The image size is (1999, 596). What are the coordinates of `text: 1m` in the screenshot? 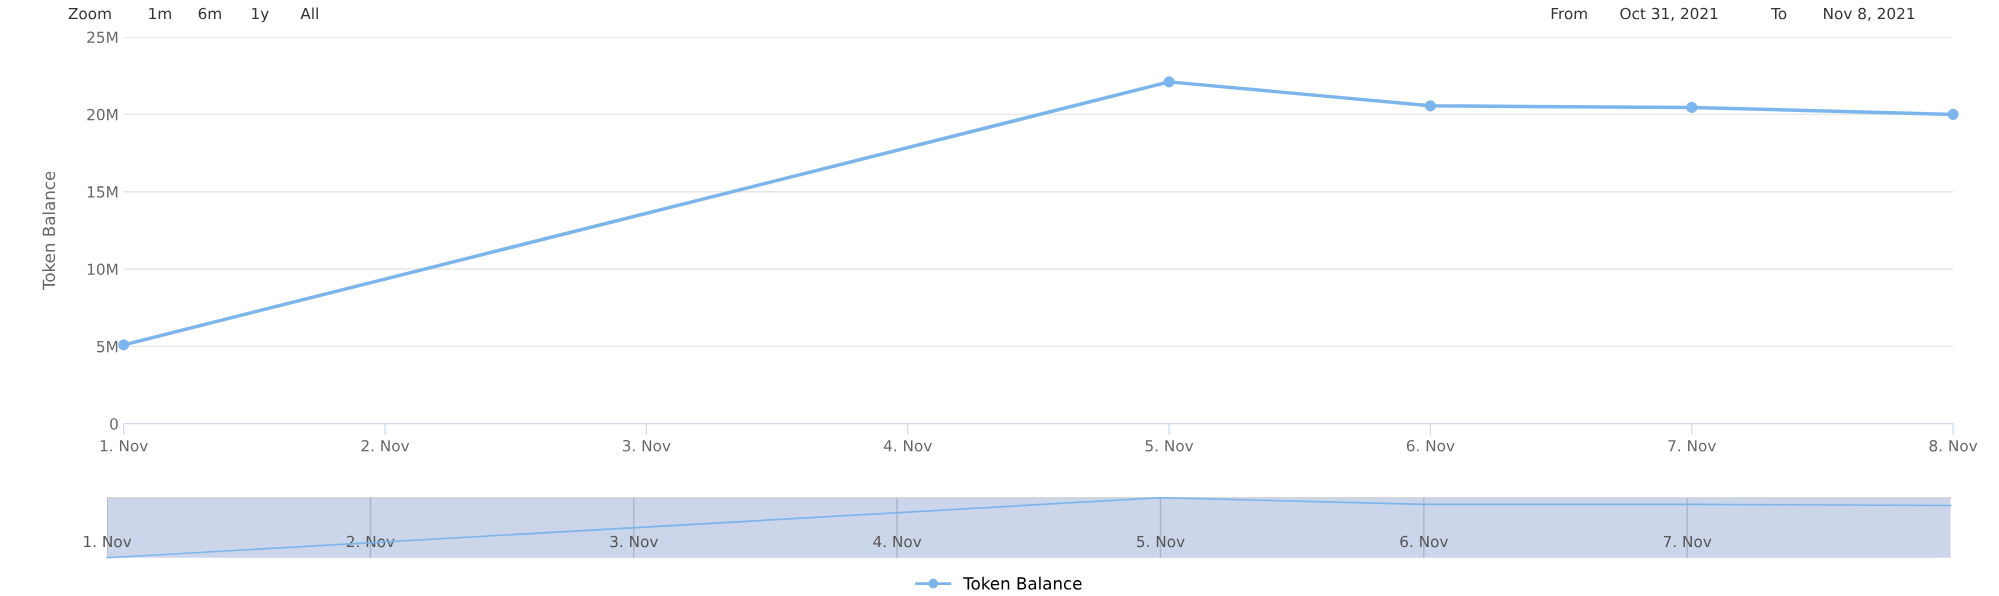 It's located at (160, 13).